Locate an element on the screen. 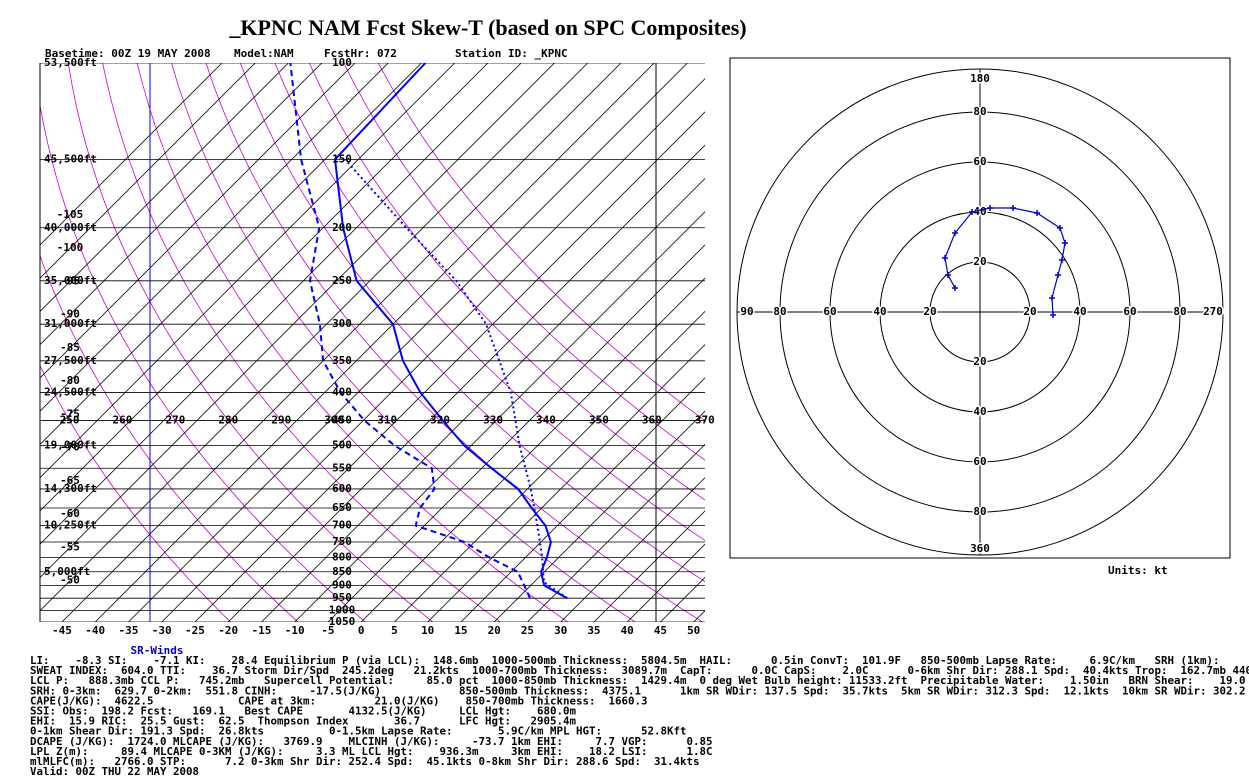  altitude-label: 19,000ft is located at coordinates (70, 445).